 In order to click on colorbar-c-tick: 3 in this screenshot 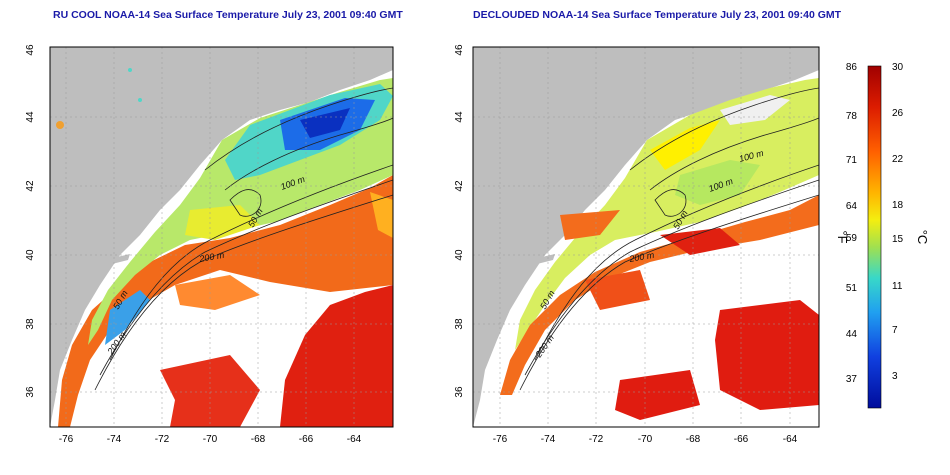, I will do `click(895, 376)`.